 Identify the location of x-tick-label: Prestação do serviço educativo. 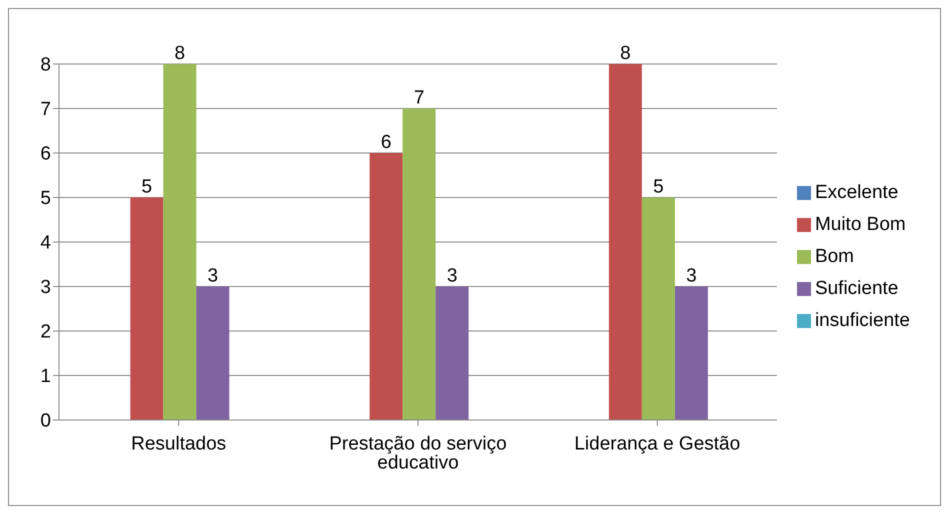
(418, 453).